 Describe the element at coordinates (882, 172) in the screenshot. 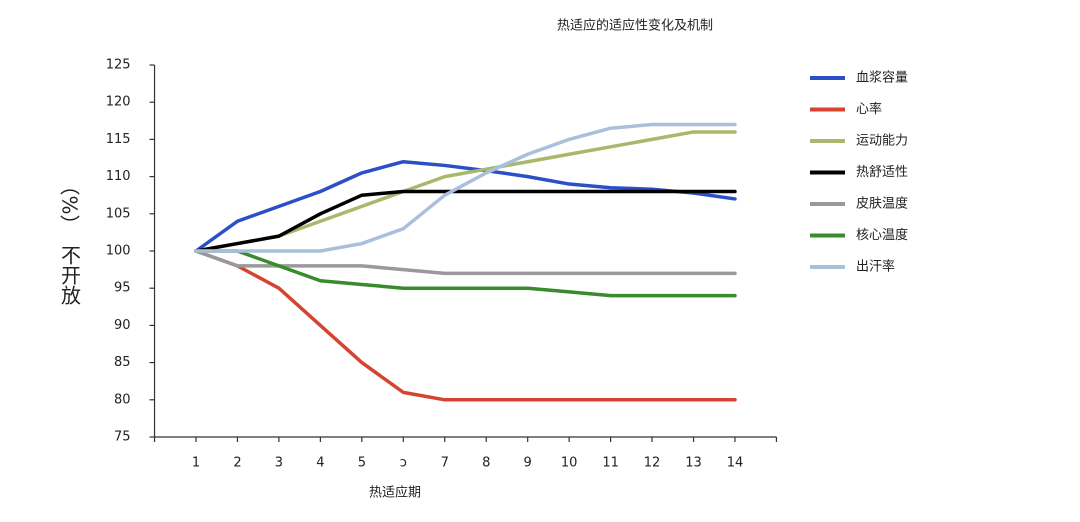

I see `legend-label: 热舒适性` at that location.